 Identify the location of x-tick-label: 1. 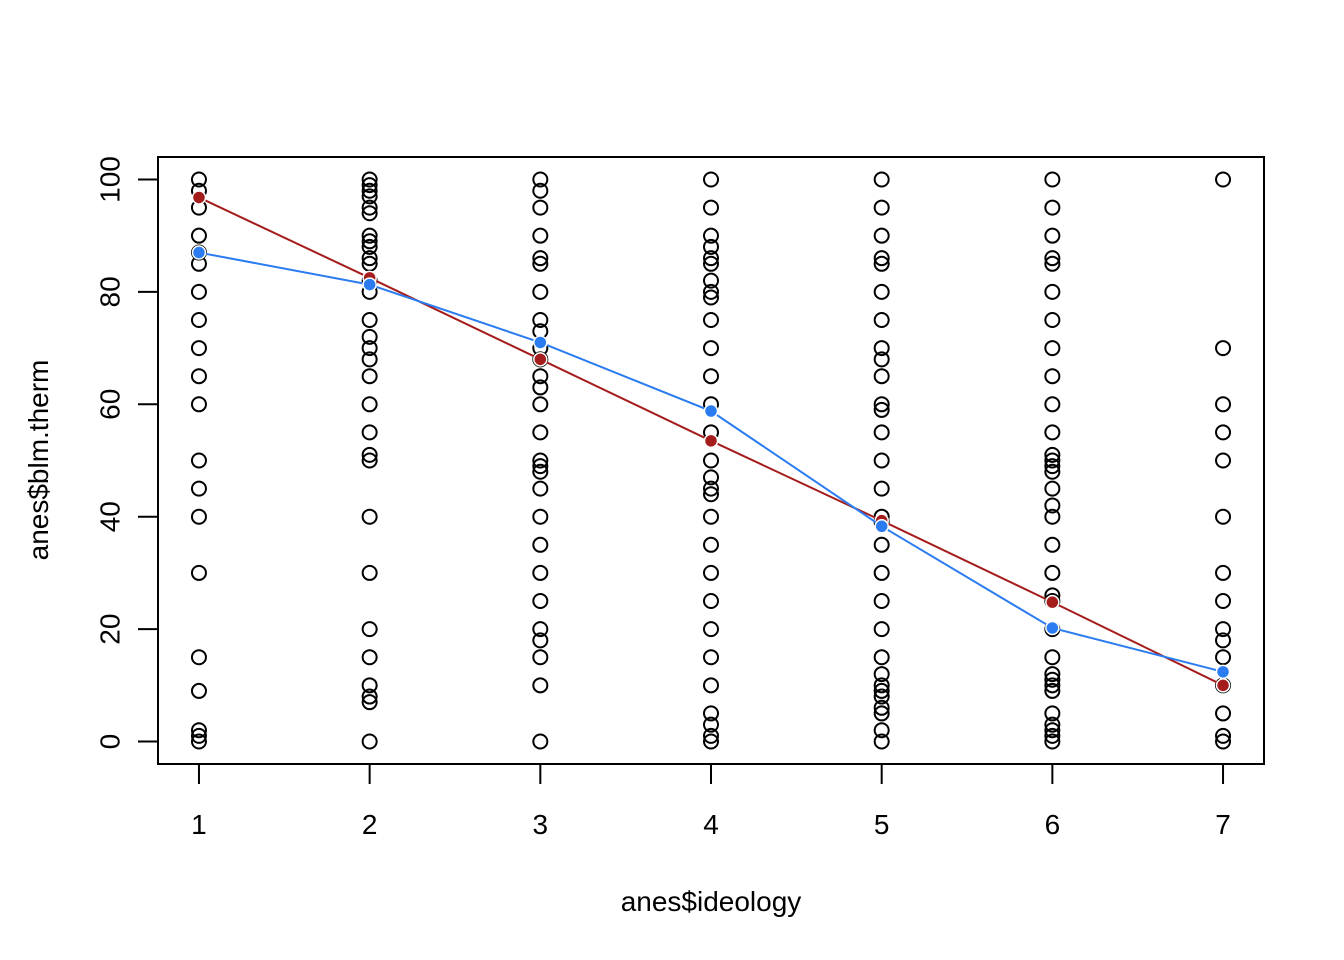
(199, 824).